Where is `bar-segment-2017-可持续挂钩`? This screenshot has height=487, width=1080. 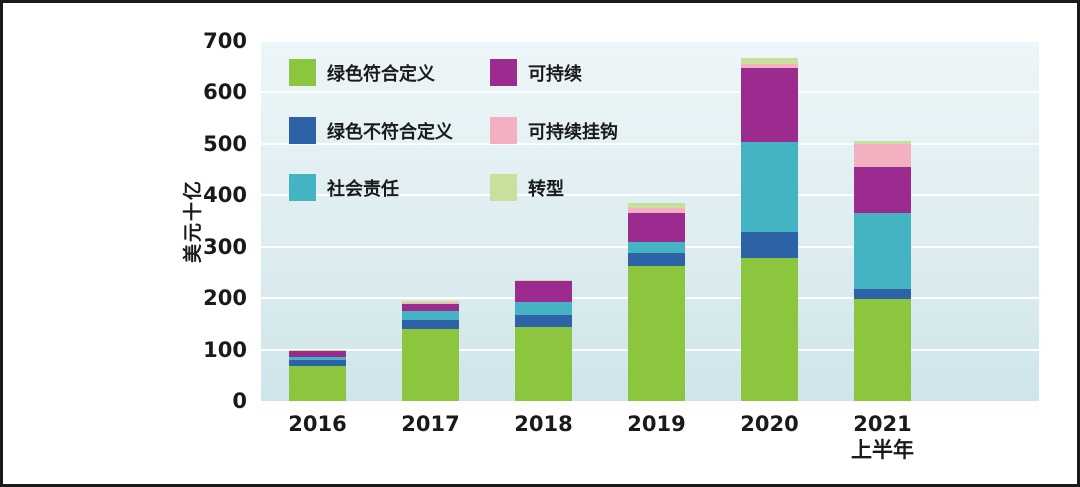 bar-segment-2017-可持续挂钩 is located at coordinates (430, 303).